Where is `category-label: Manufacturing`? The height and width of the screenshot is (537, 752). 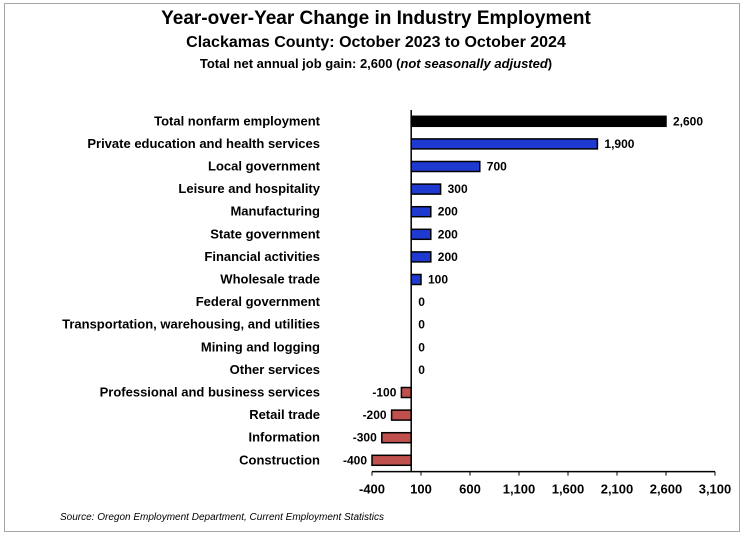 category-label: Manufacturing is located at coordinates (275, 211).